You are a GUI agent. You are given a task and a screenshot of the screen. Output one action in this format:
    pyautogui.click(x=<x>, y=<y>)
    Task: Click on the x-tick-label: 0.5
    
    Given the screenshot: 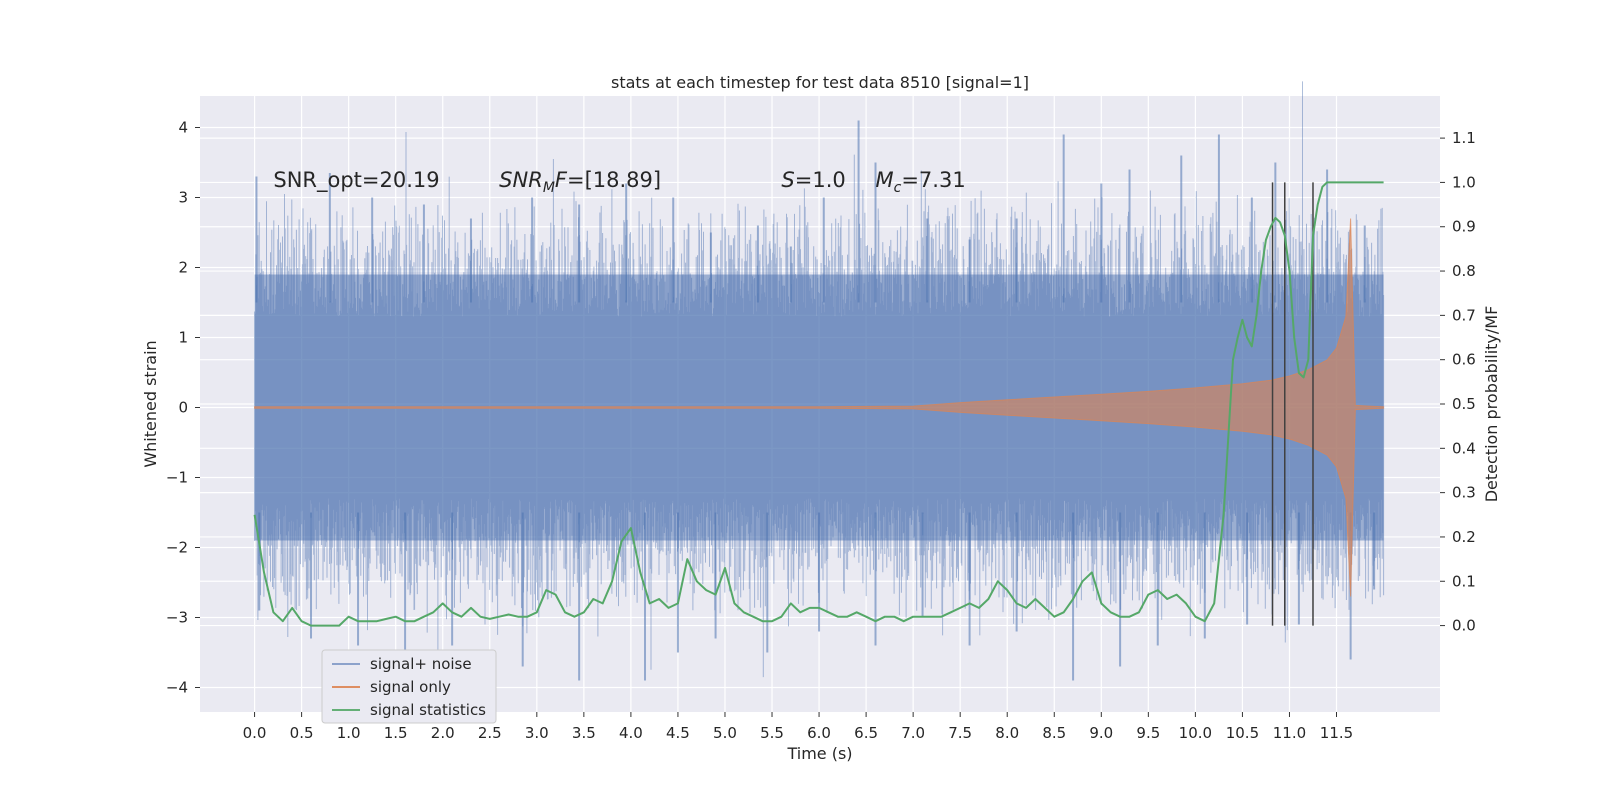 What is the action you would take?
    pyautogui.click(x=302, y=733)
    